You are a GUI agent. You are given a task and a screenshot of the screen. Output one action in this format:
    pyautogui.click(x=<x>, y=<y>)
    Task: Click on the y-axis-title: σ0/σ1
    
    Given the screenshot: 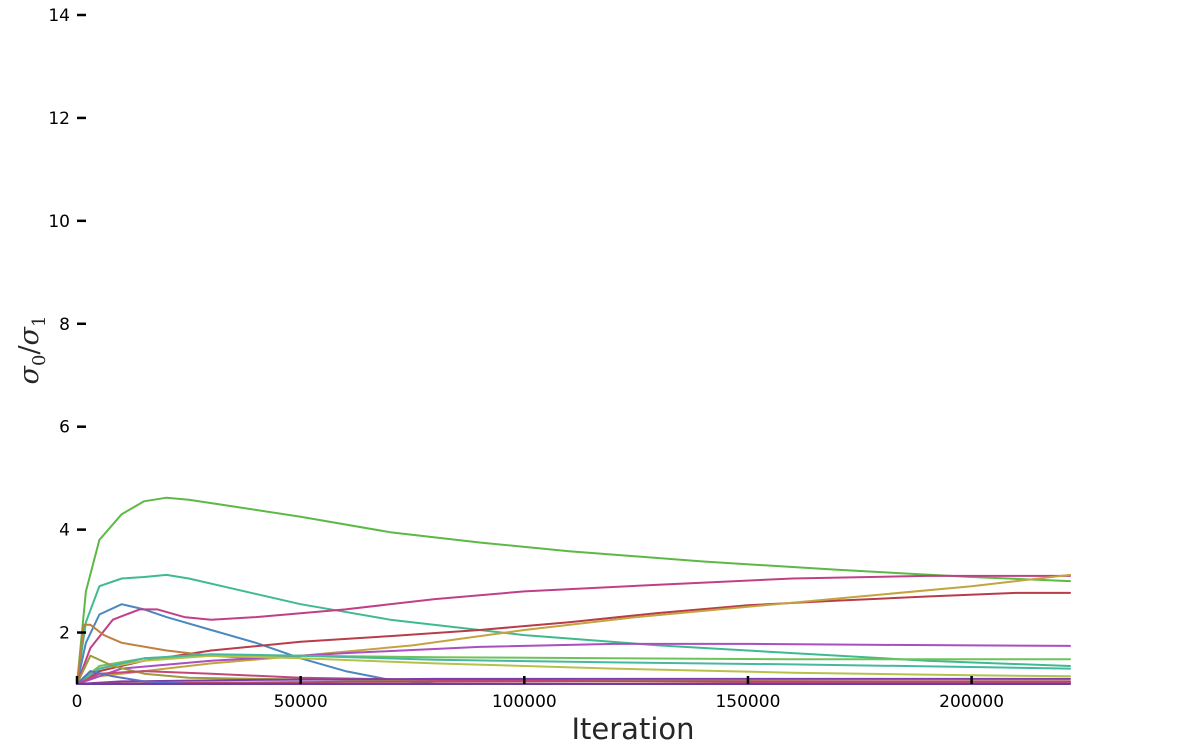 What is the action you would take?
    pyautogui.click(x=32, y=350)
    